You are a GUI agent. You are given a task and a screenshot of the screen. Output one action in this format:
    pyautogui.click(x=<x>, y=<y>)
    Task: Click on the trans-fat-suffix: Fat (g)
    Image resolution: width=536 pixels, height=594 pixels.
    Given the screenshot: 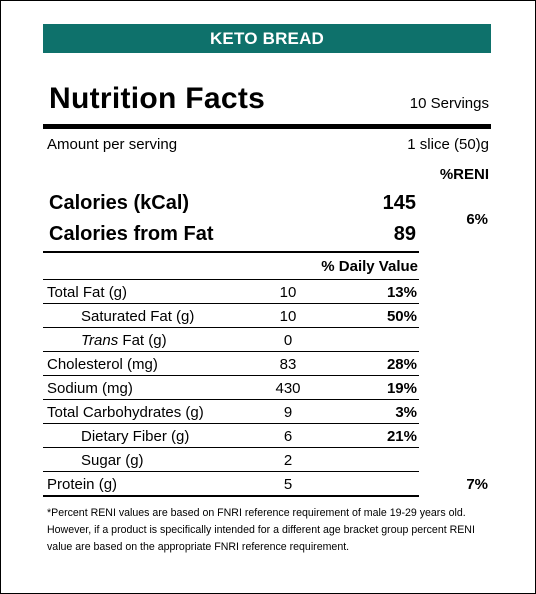 What is the action you would take?
    pyautogui.click(x=142, y=340)
    